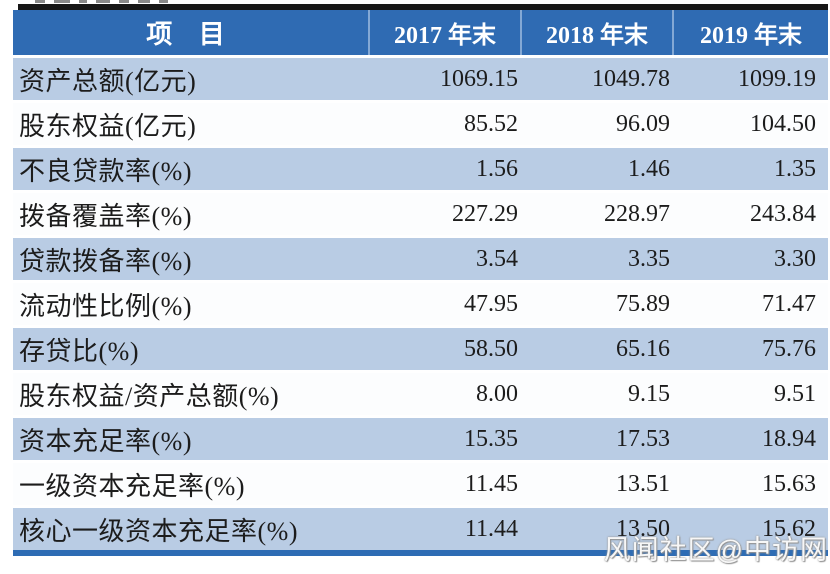 This screenshot has height=574, width=830. Describe the element at coordinates (190, 34) in the screenshot. I see `header-item: 项 目` at that location.